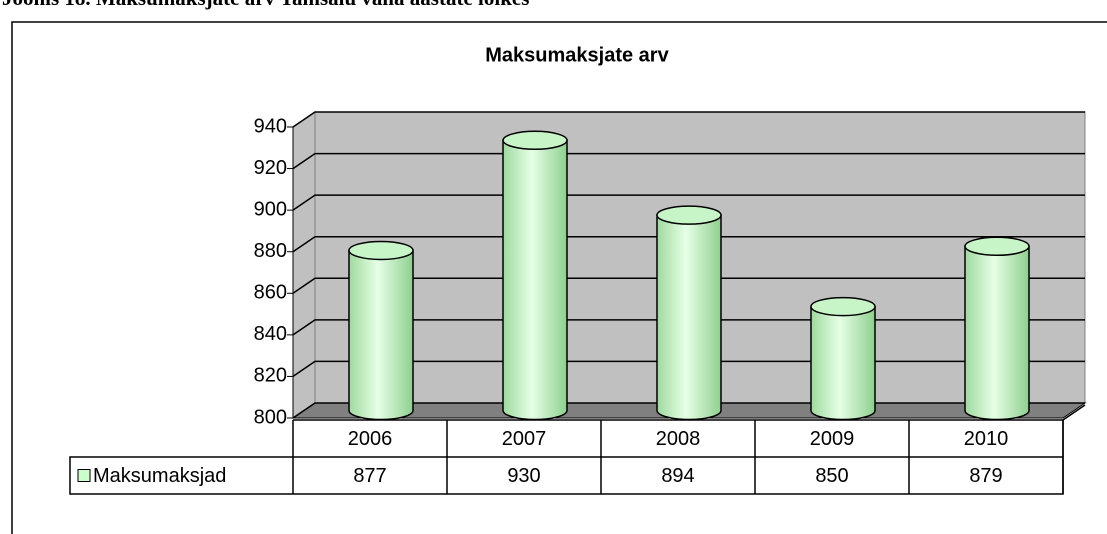 This screenshot has width=1107, height=534. I want to click on y-tick-label: 940, so click(270, 126).